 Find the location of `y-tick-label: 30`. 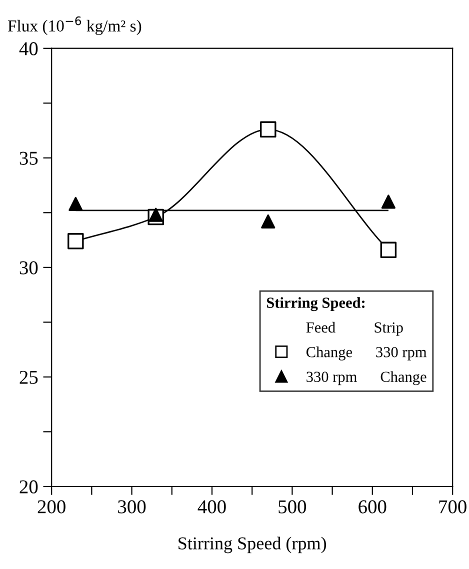

y-tick-label: 30 is located at coordinates (29, 267).